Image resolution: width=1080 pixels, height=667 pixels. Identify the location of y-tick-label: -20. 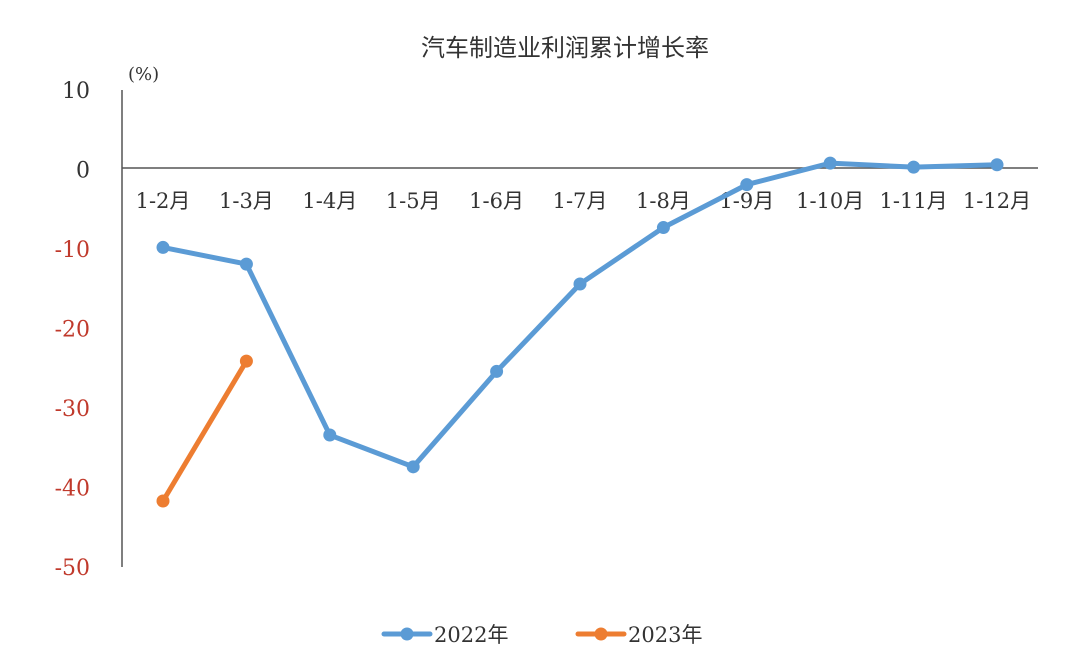
(72, 330).